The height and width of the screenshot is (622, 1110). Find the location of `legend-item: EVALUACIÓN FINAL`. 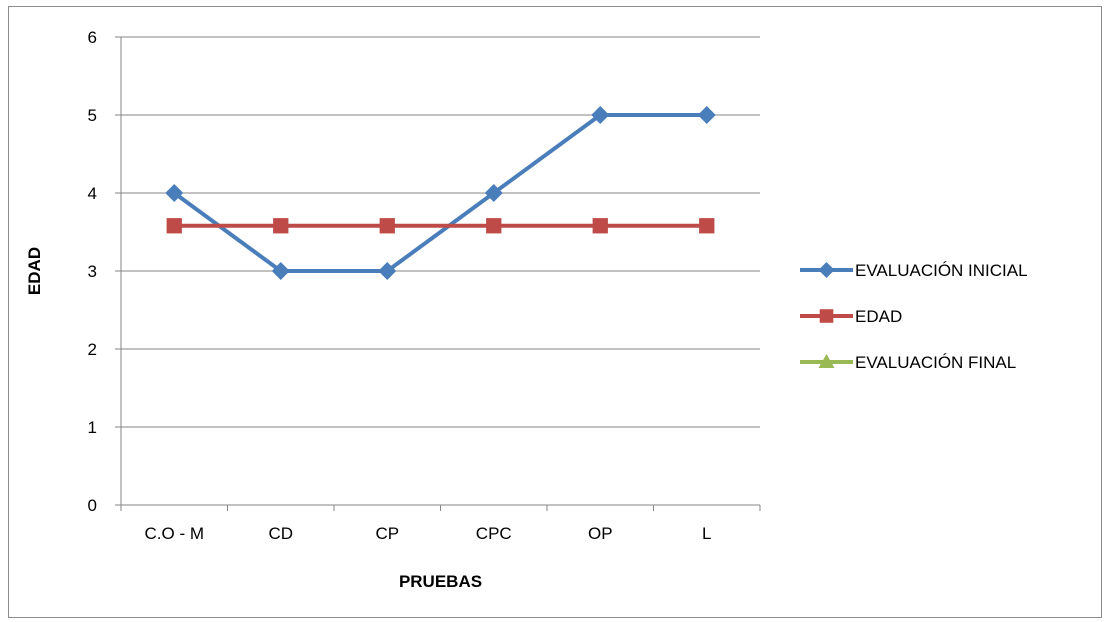

legend-item: EVALUACIÓN FINAL is located at coordinates (908, 362).